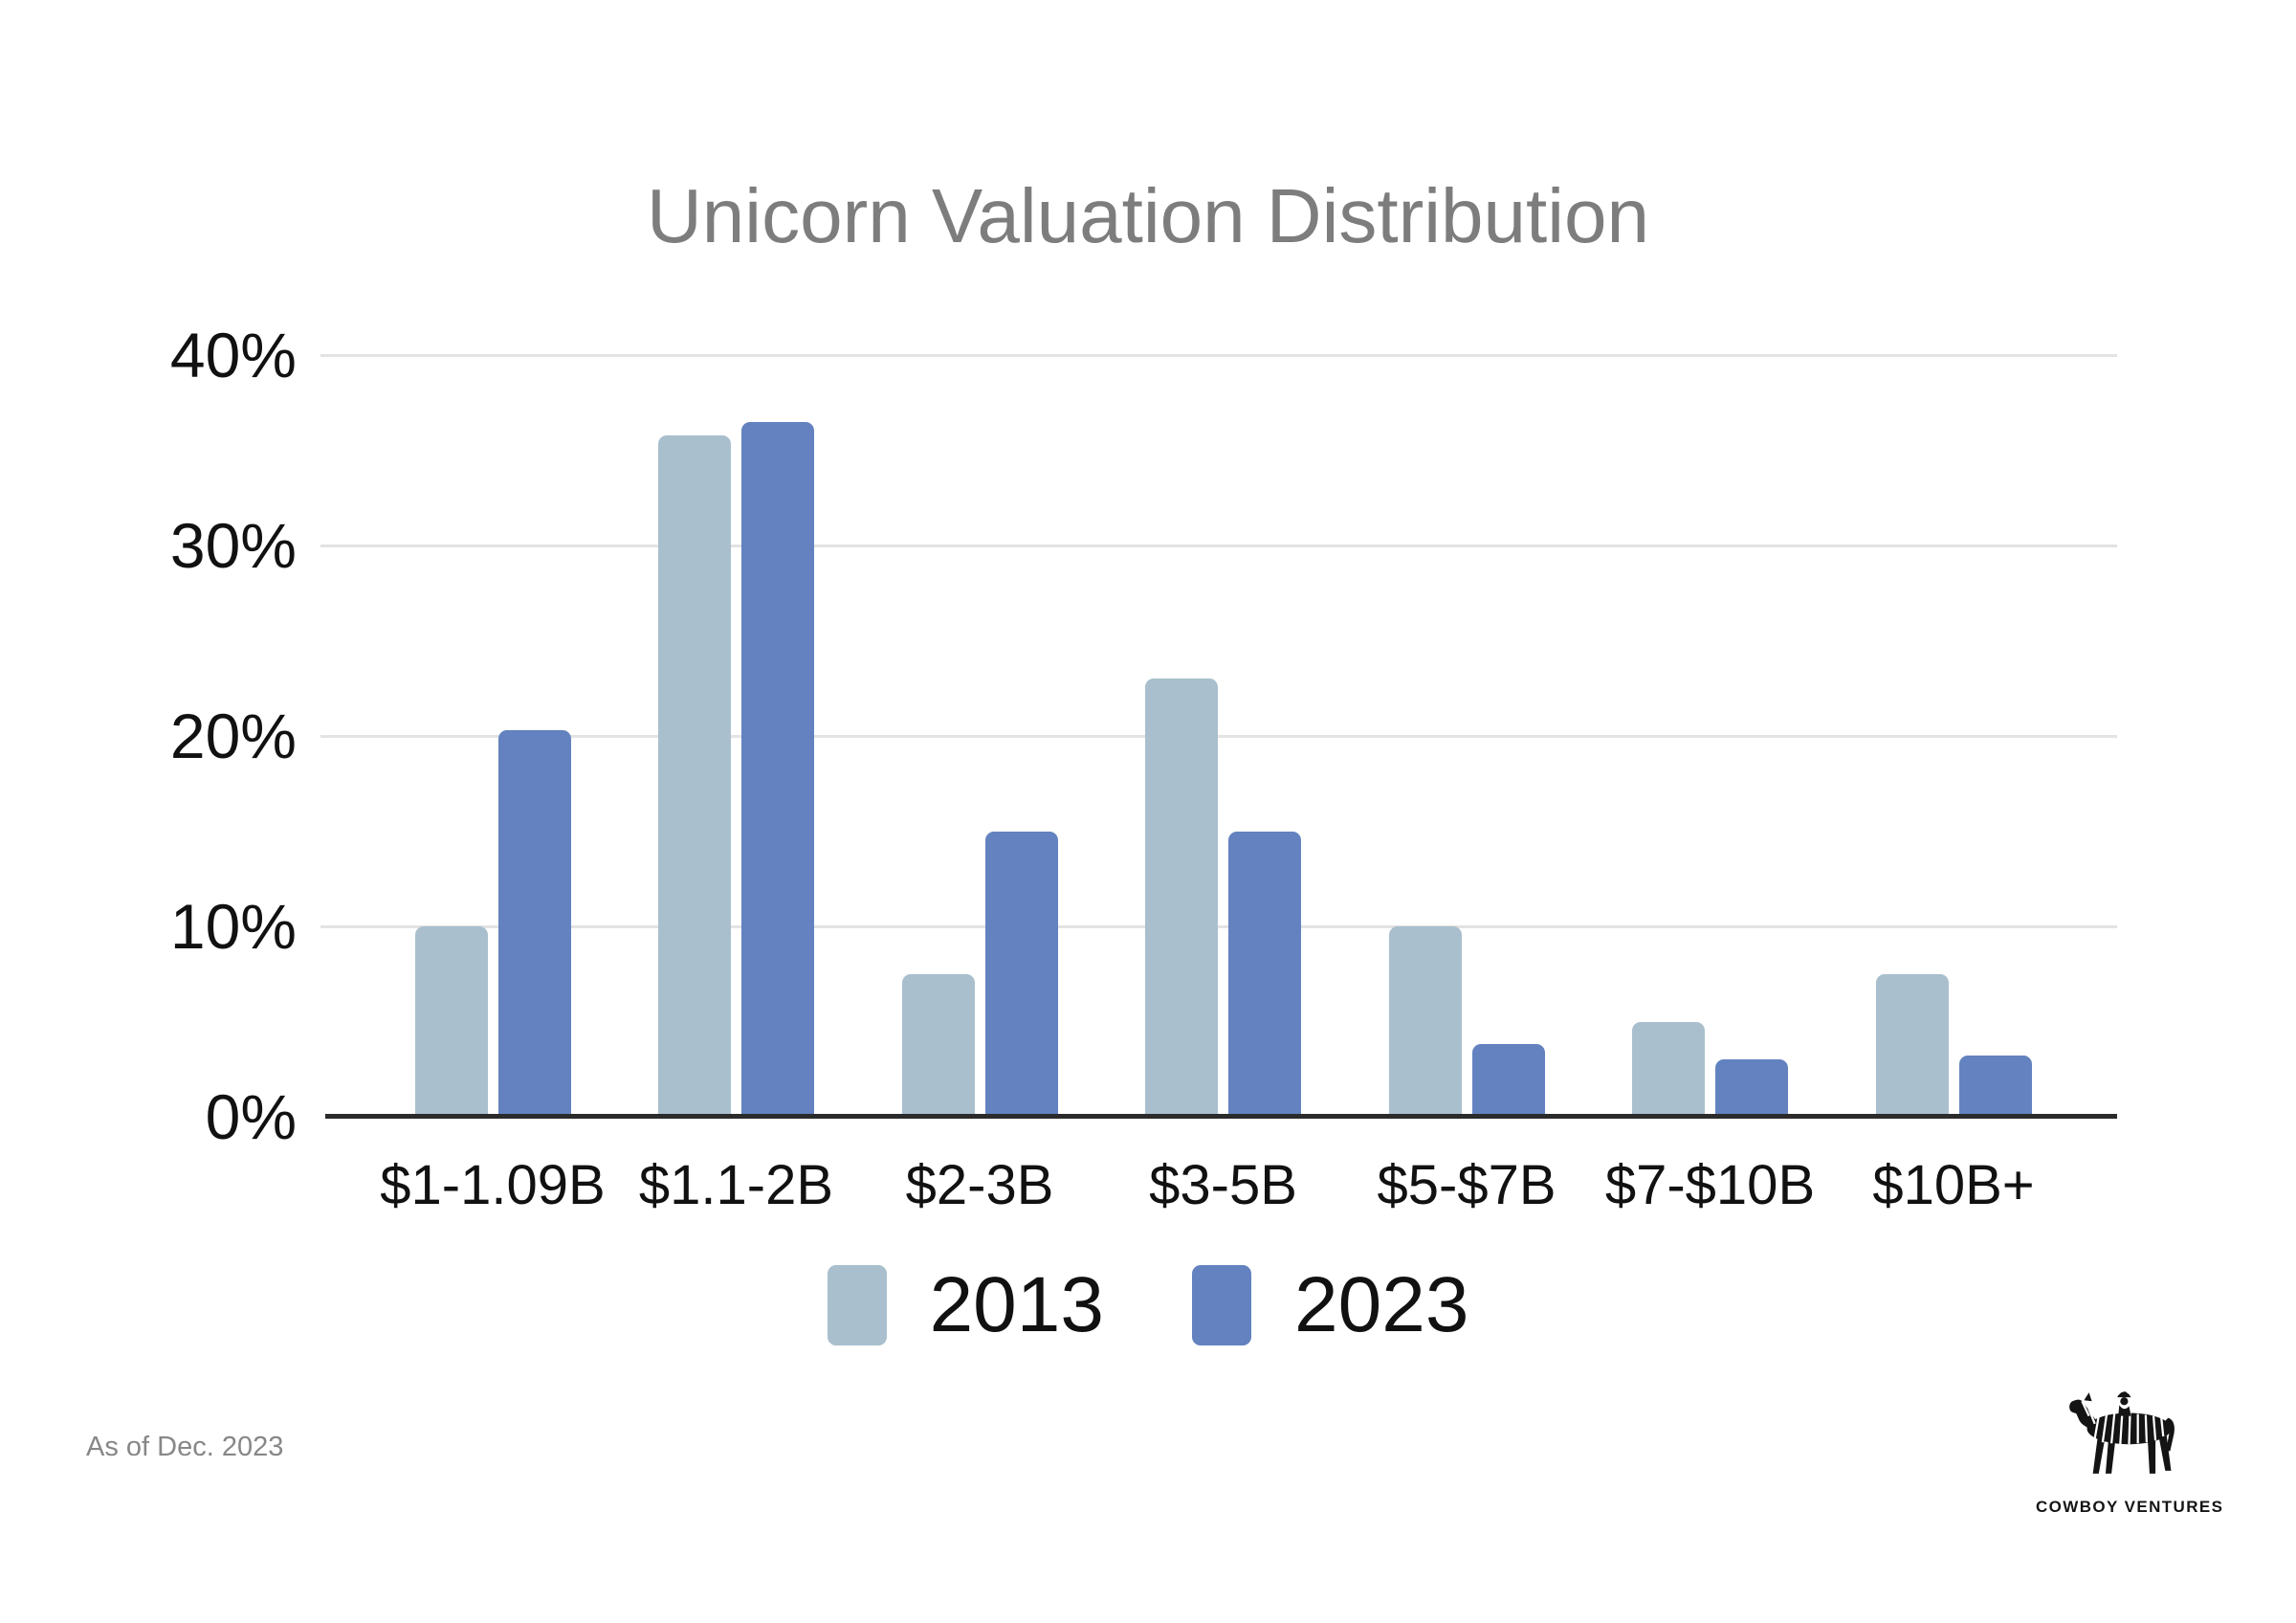 This screenshot has width=2296, height=1623. Describe the element at coordinates (185, 1447) in the screenshot. I see `footnote: As of Dec. 2023` at that location.